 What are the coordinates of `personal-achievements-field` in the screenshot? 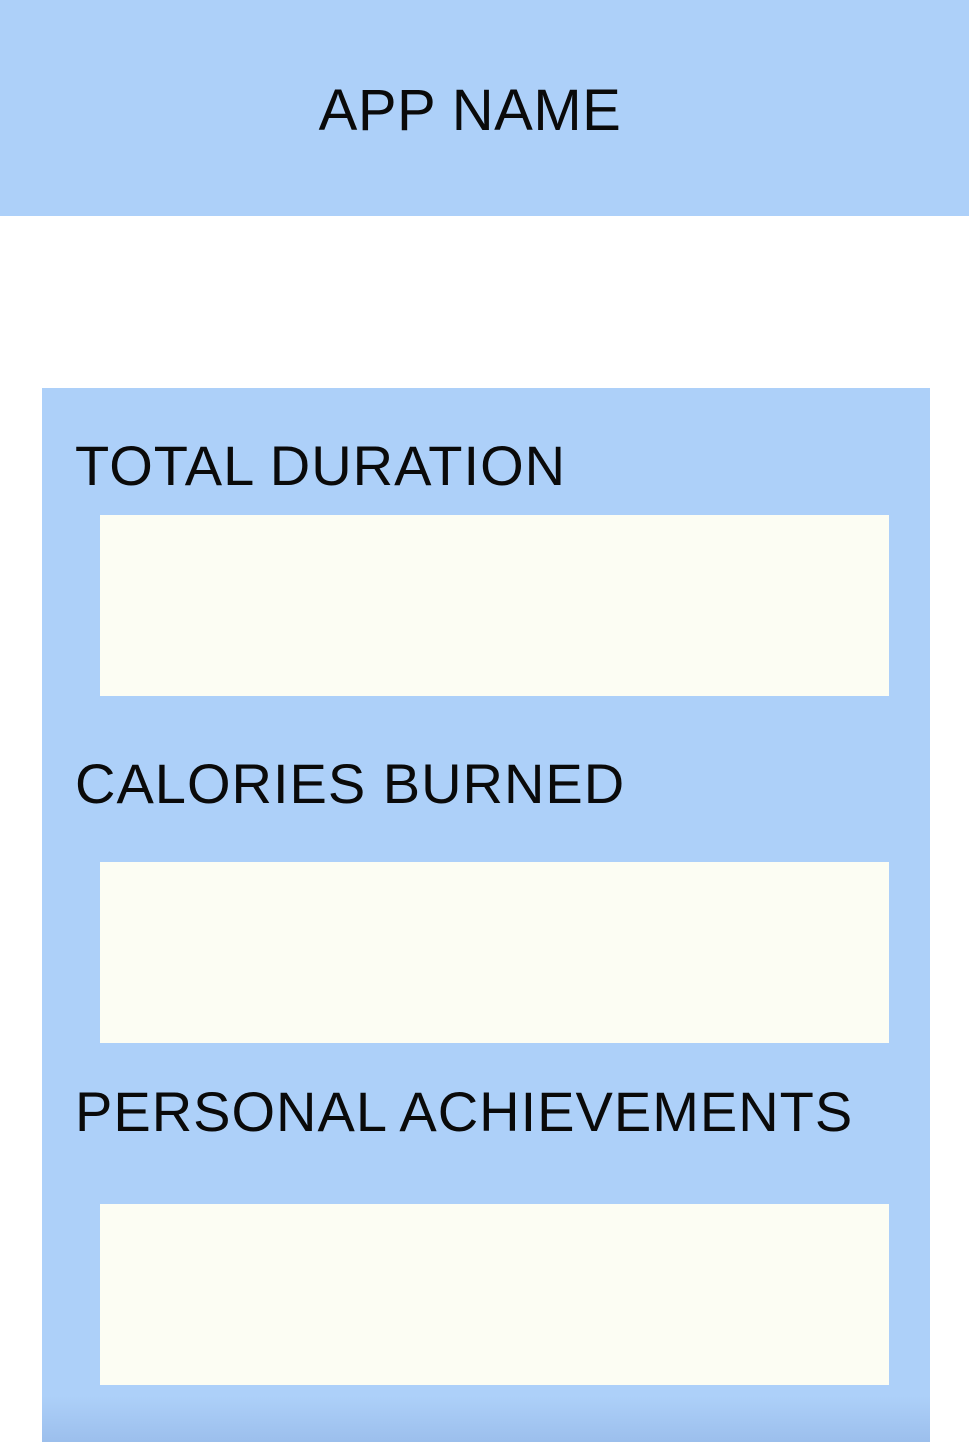 It's located at (494, 1294).